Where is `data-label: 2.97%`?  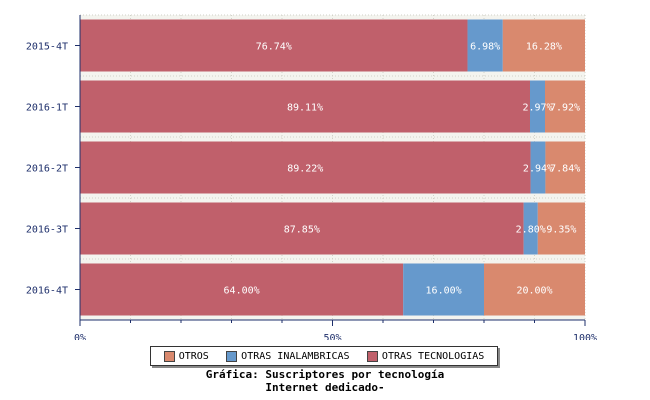
data-label: 2.97% is located at coordinates (537, 108).